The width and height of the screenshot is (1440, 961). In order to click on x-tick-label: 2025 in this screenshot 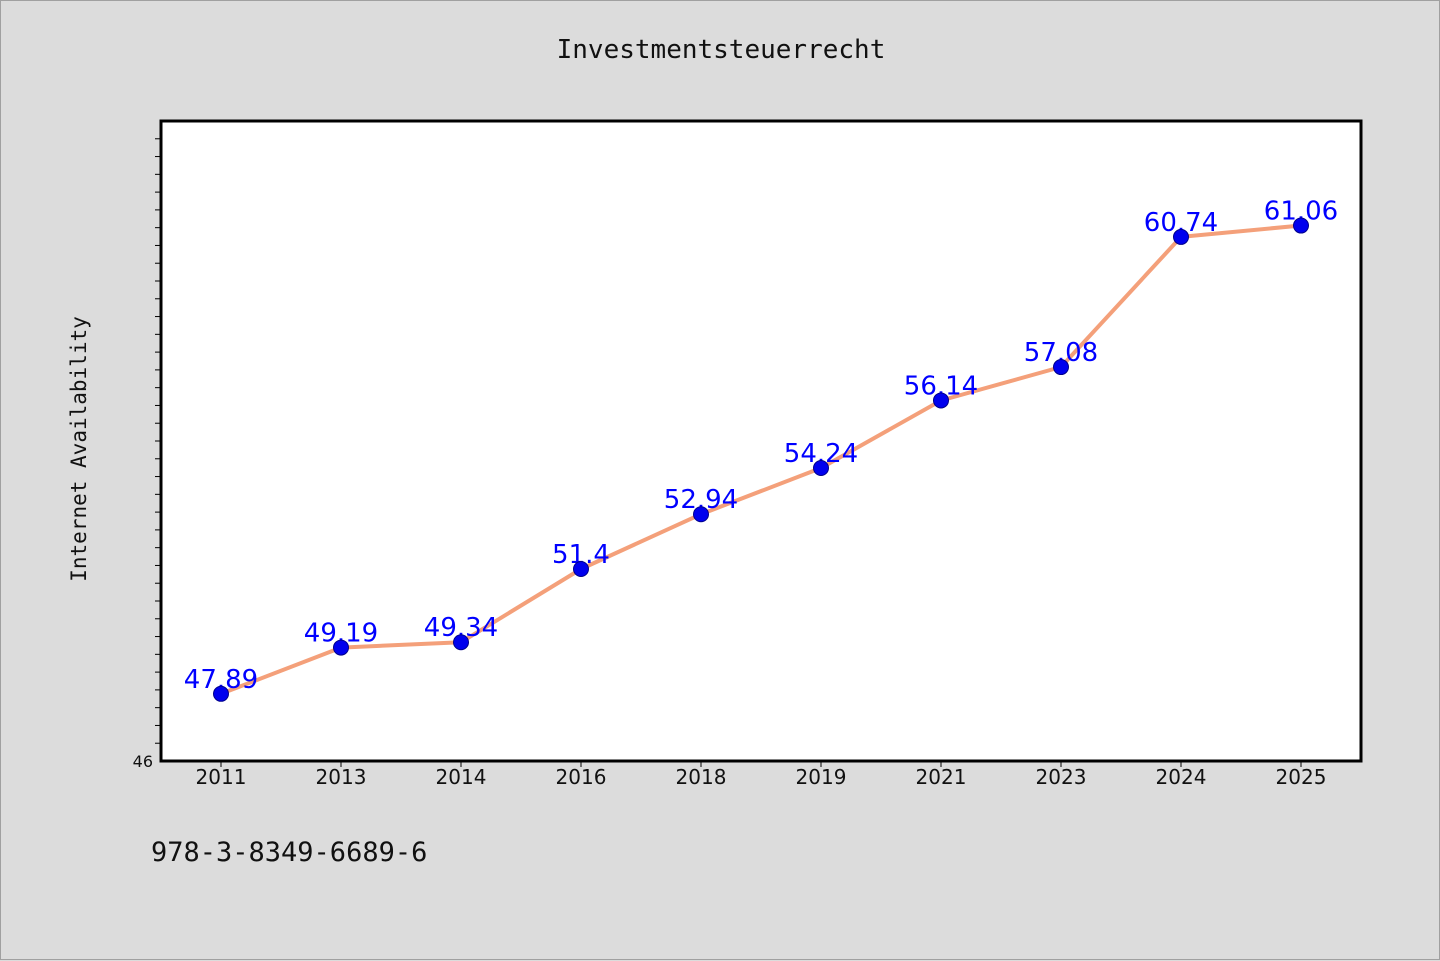, I will do `click(1301, 777)`.